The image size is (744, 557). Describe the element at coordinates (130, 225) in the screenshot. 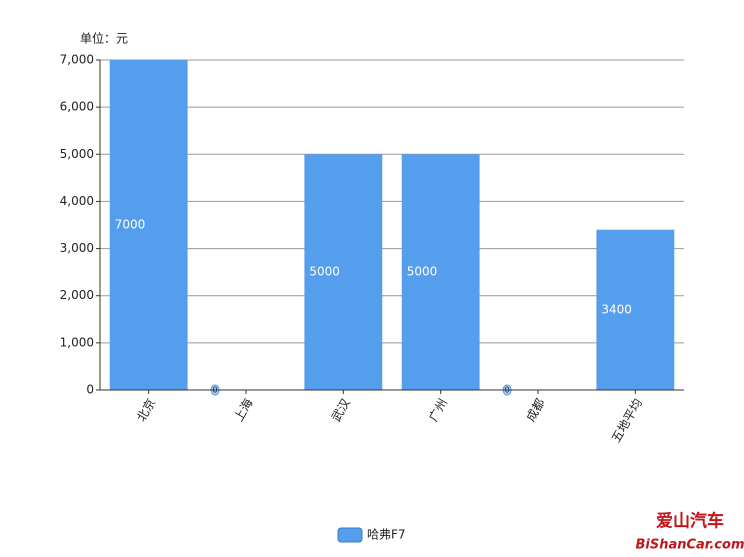

I see `value-label: 7000` at that location.